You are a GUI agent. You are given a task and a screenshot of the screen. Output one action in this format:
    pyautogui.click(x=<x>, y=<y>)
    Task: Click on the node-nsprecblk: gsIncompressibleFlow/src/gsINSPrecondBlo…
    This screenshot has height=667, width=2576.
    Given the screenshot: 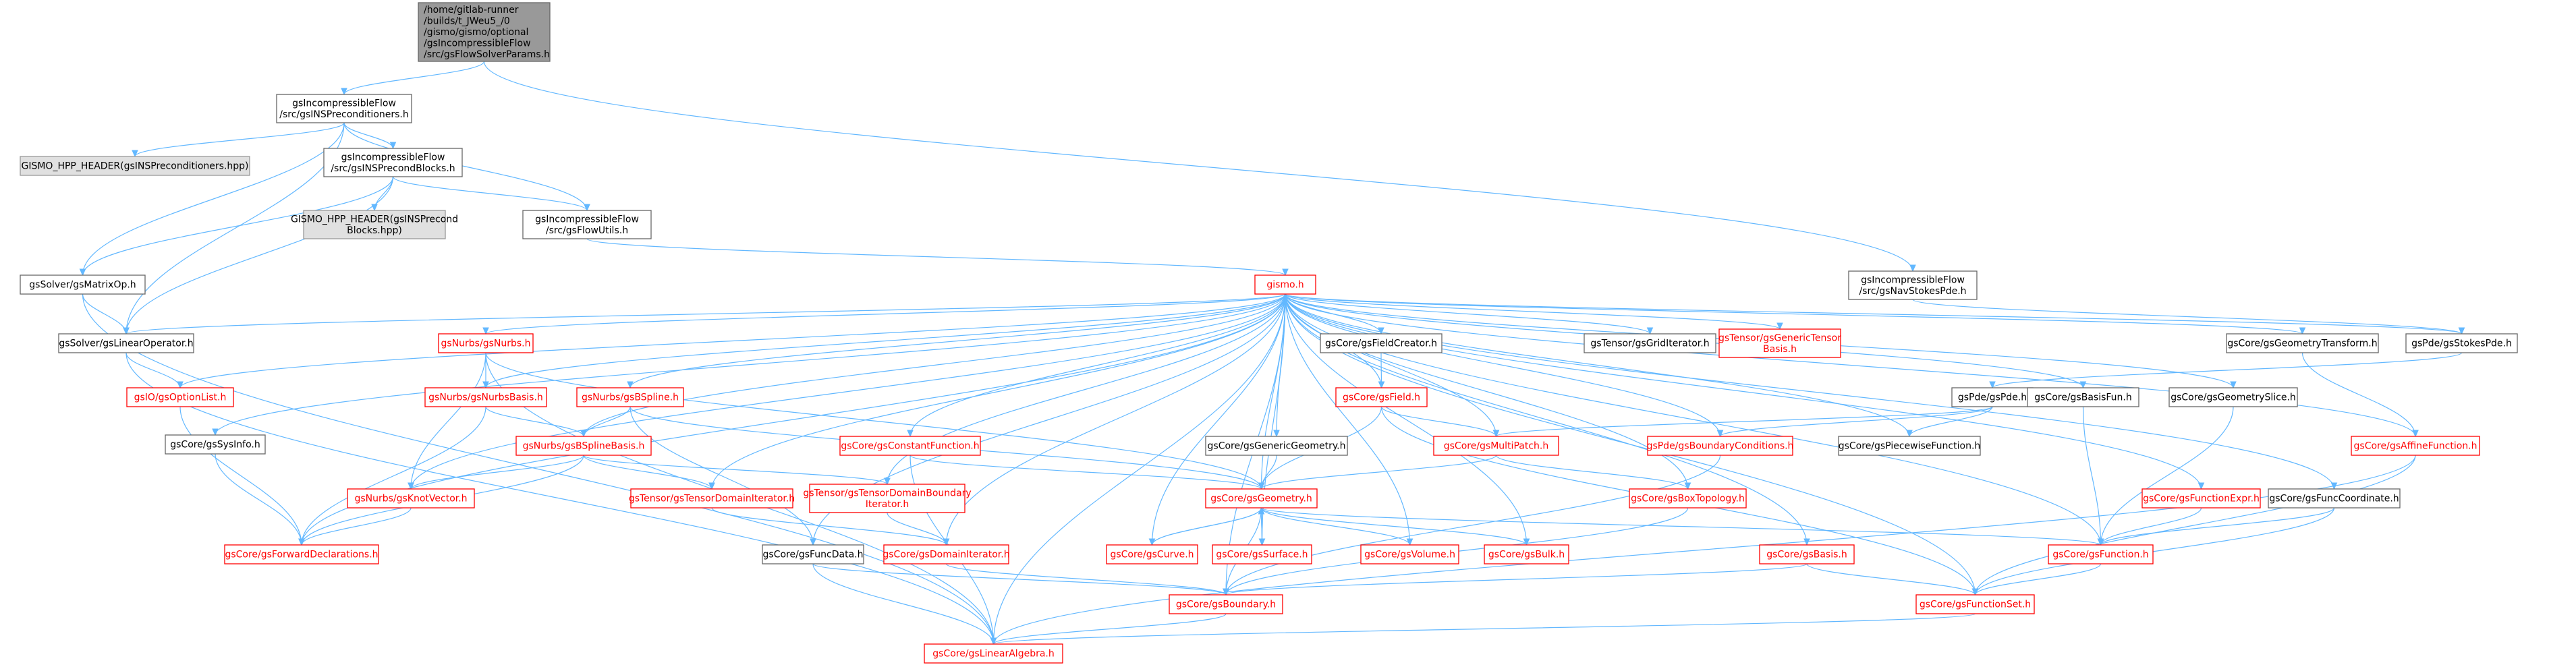 What is the action you would take?
    pyautogui.click(x=393, y=162)
    